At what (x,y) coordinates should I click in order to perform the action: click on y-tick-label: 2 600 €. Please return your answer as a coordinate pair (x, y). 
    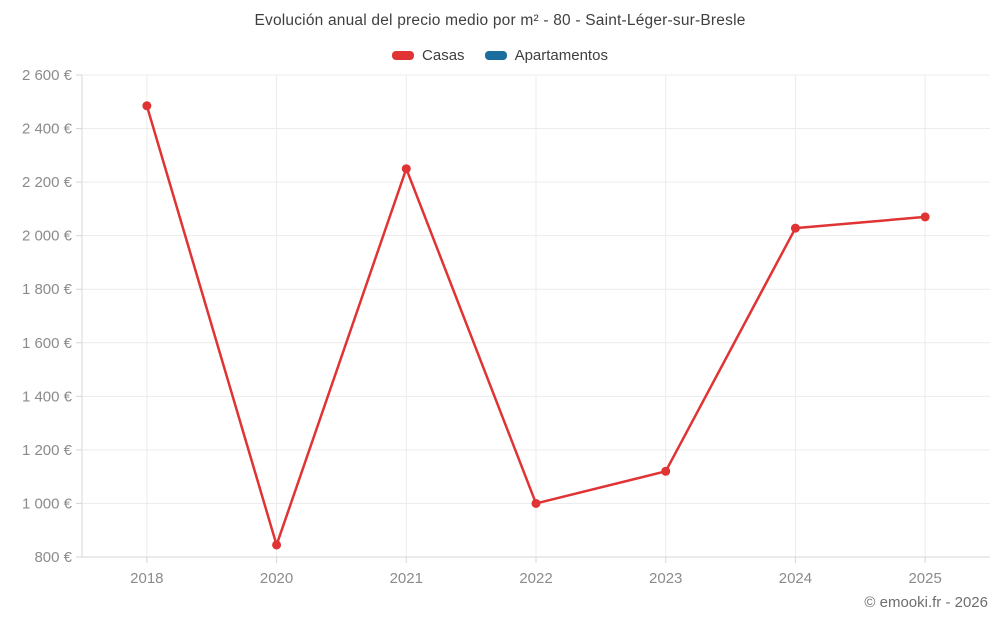
    Looking at the image, I should click on (47, 75).